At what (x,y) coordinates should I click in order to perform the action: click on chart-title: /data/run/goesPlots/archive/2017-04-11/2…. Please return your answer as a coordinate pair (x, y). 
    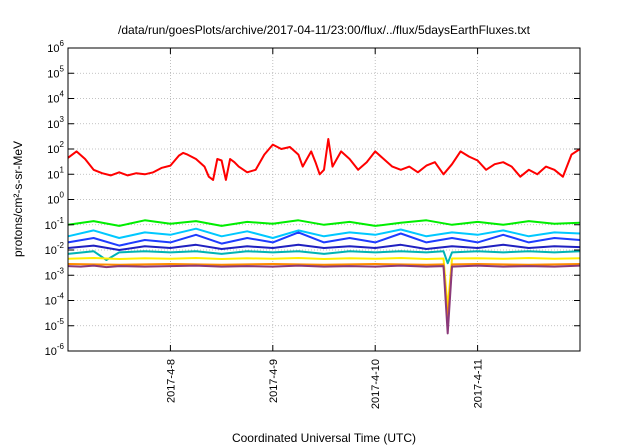
    Looking at the image, I should click on (324, 30).